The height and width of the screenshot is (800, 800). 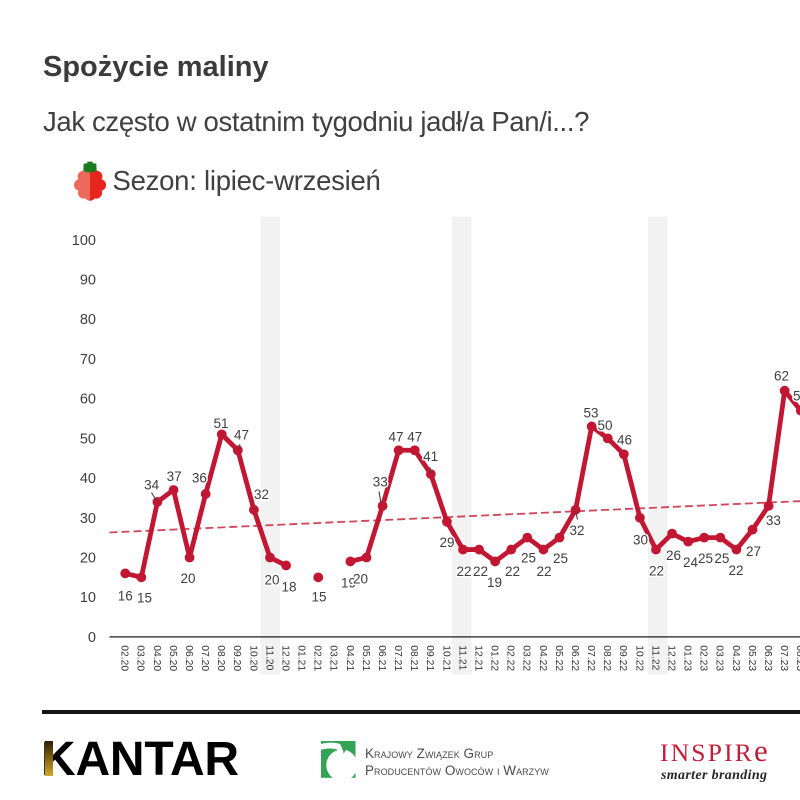 I want to click on svg-text: 04.23, so click(x=735, y=658).